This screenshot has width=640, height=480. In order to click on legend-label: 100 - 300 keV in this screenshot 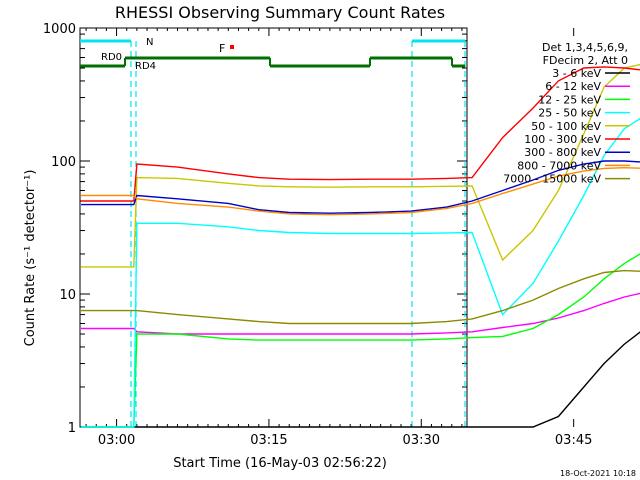, I will do `click(562, 139)`.